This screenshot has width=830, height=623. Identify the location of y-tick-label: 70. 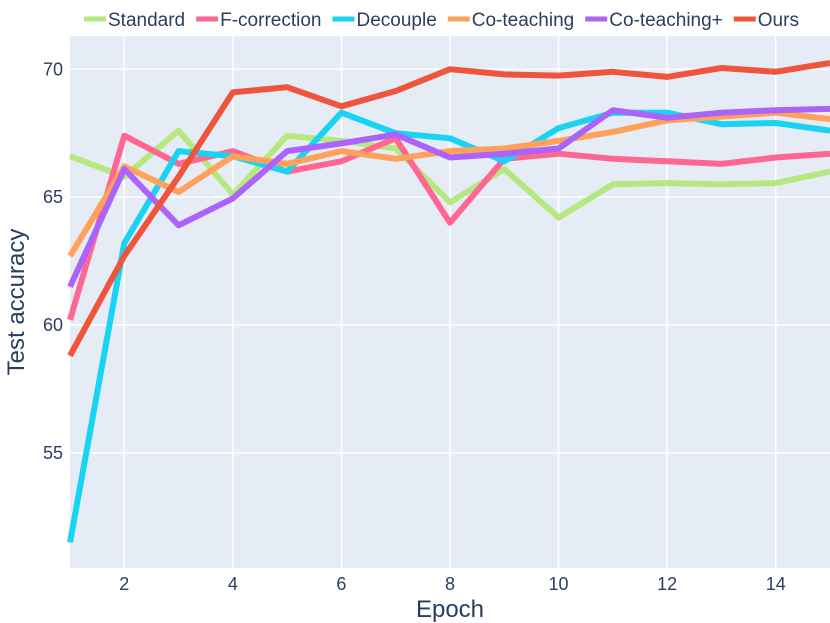
(53, 69).